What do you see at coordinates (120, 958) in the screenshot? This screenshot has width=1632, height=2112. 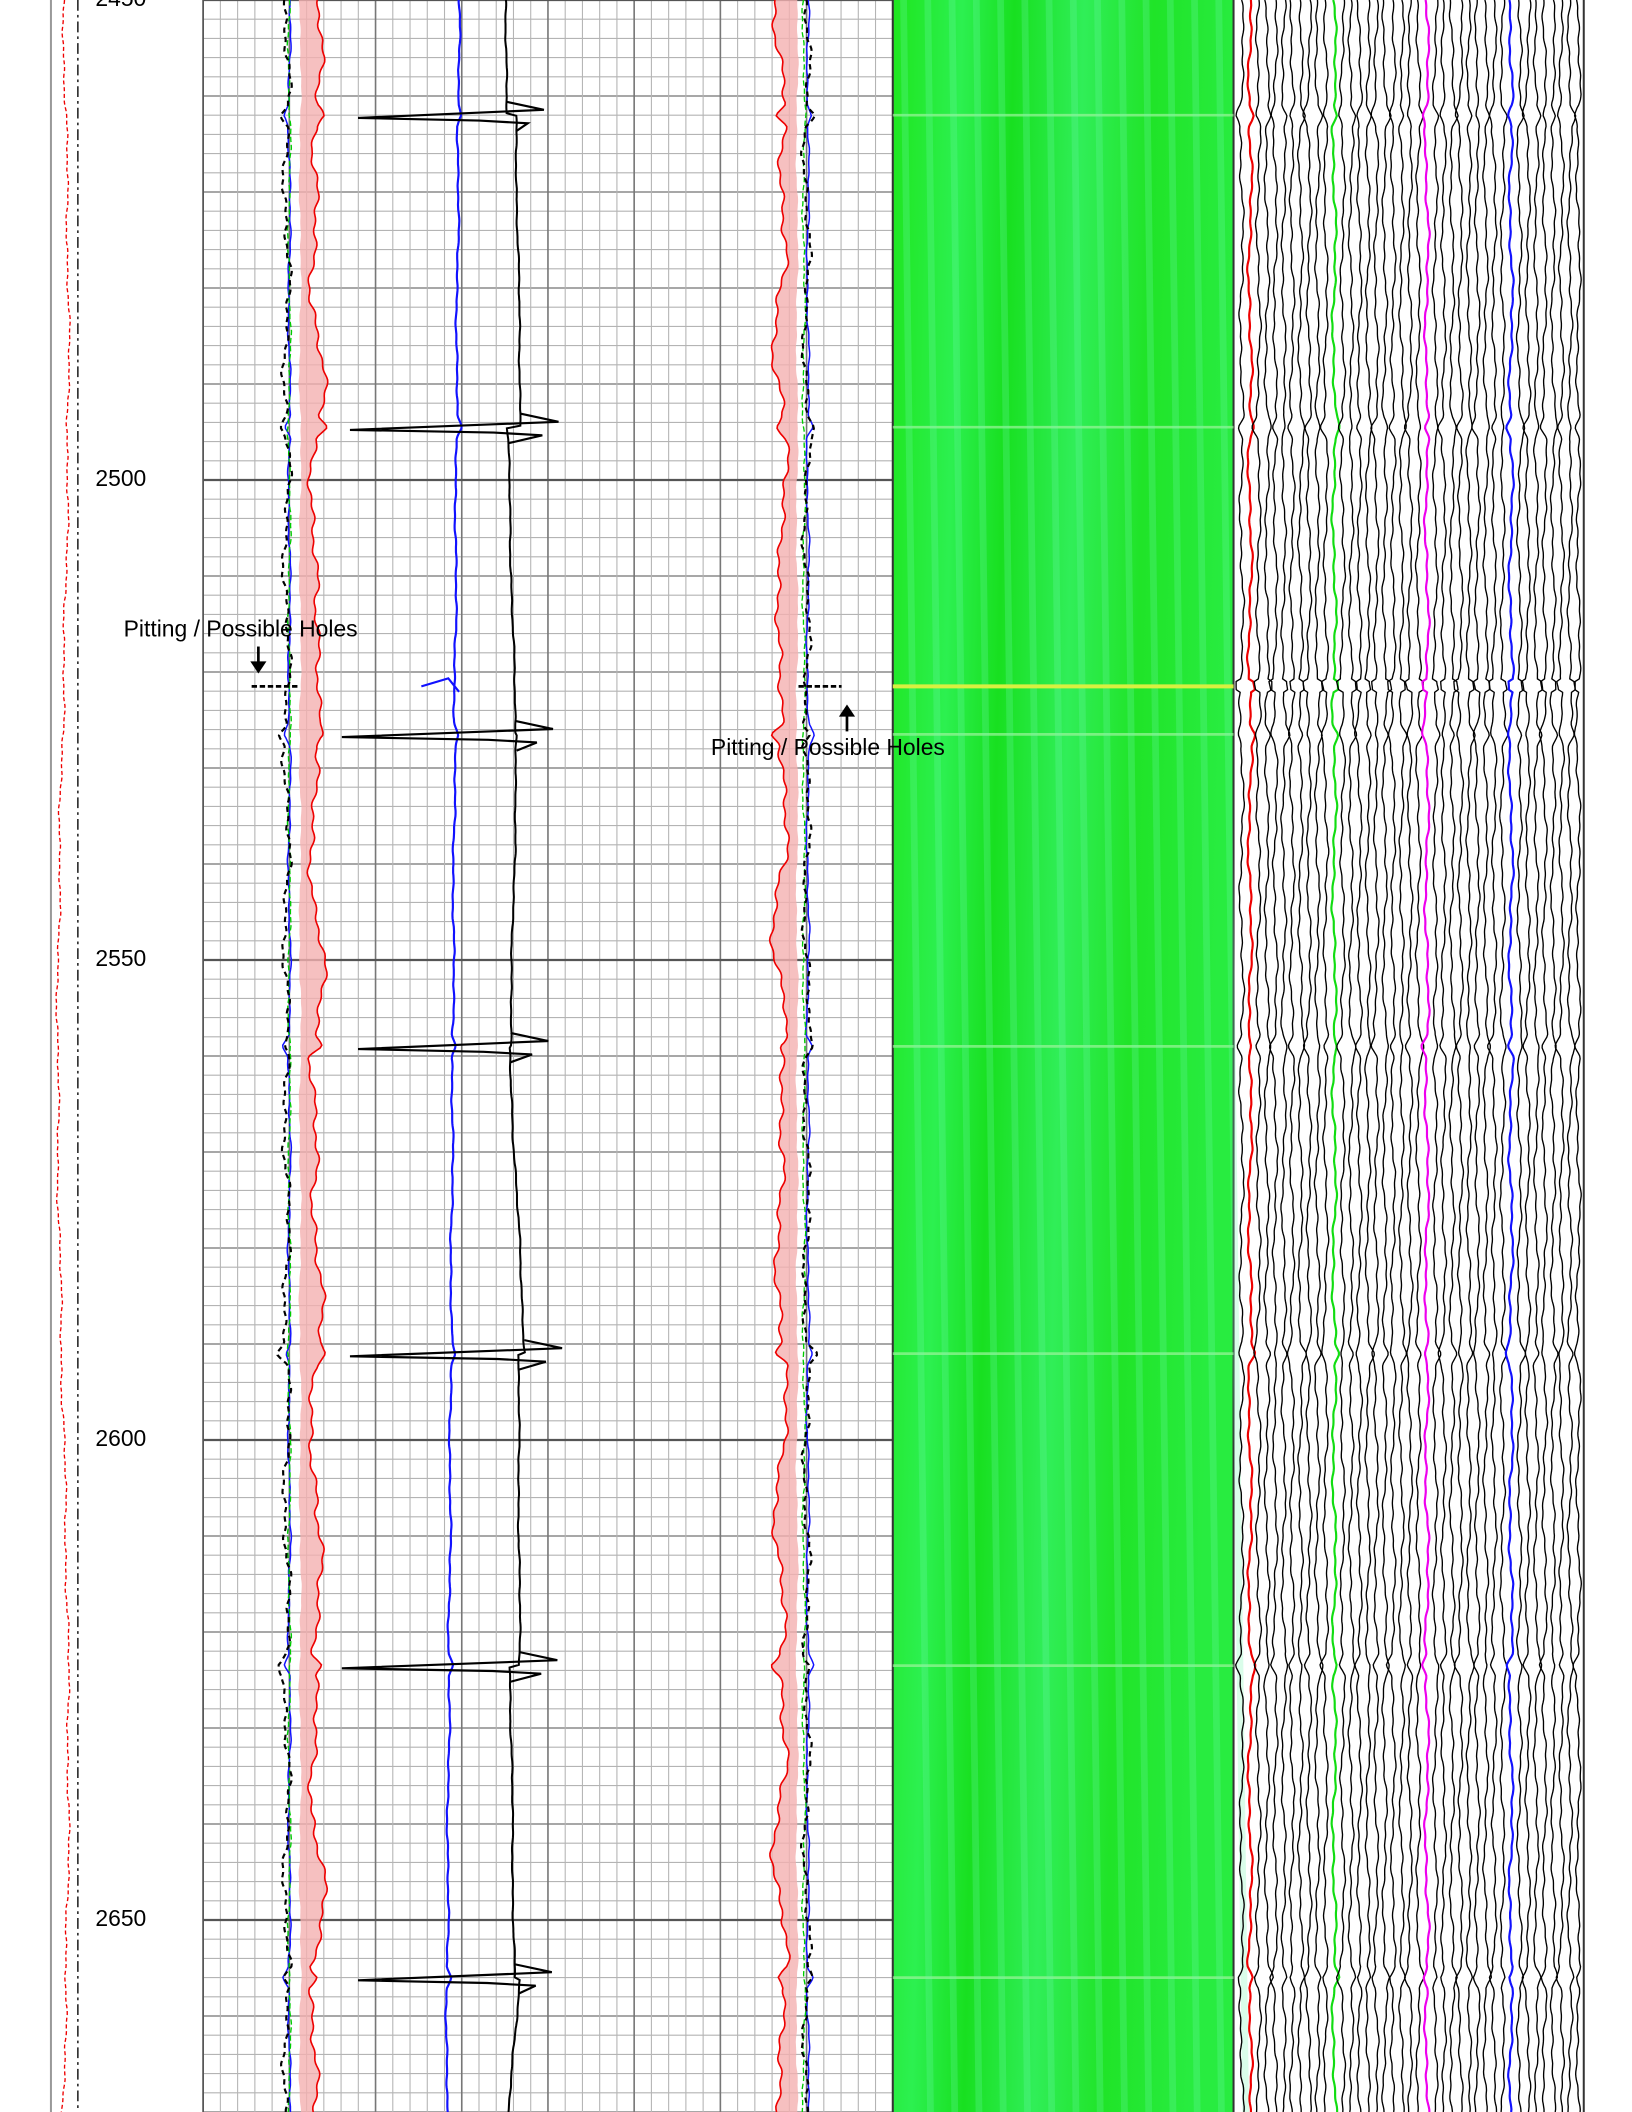 I see `depth-label: 2550` at bounding box center [120, 958].